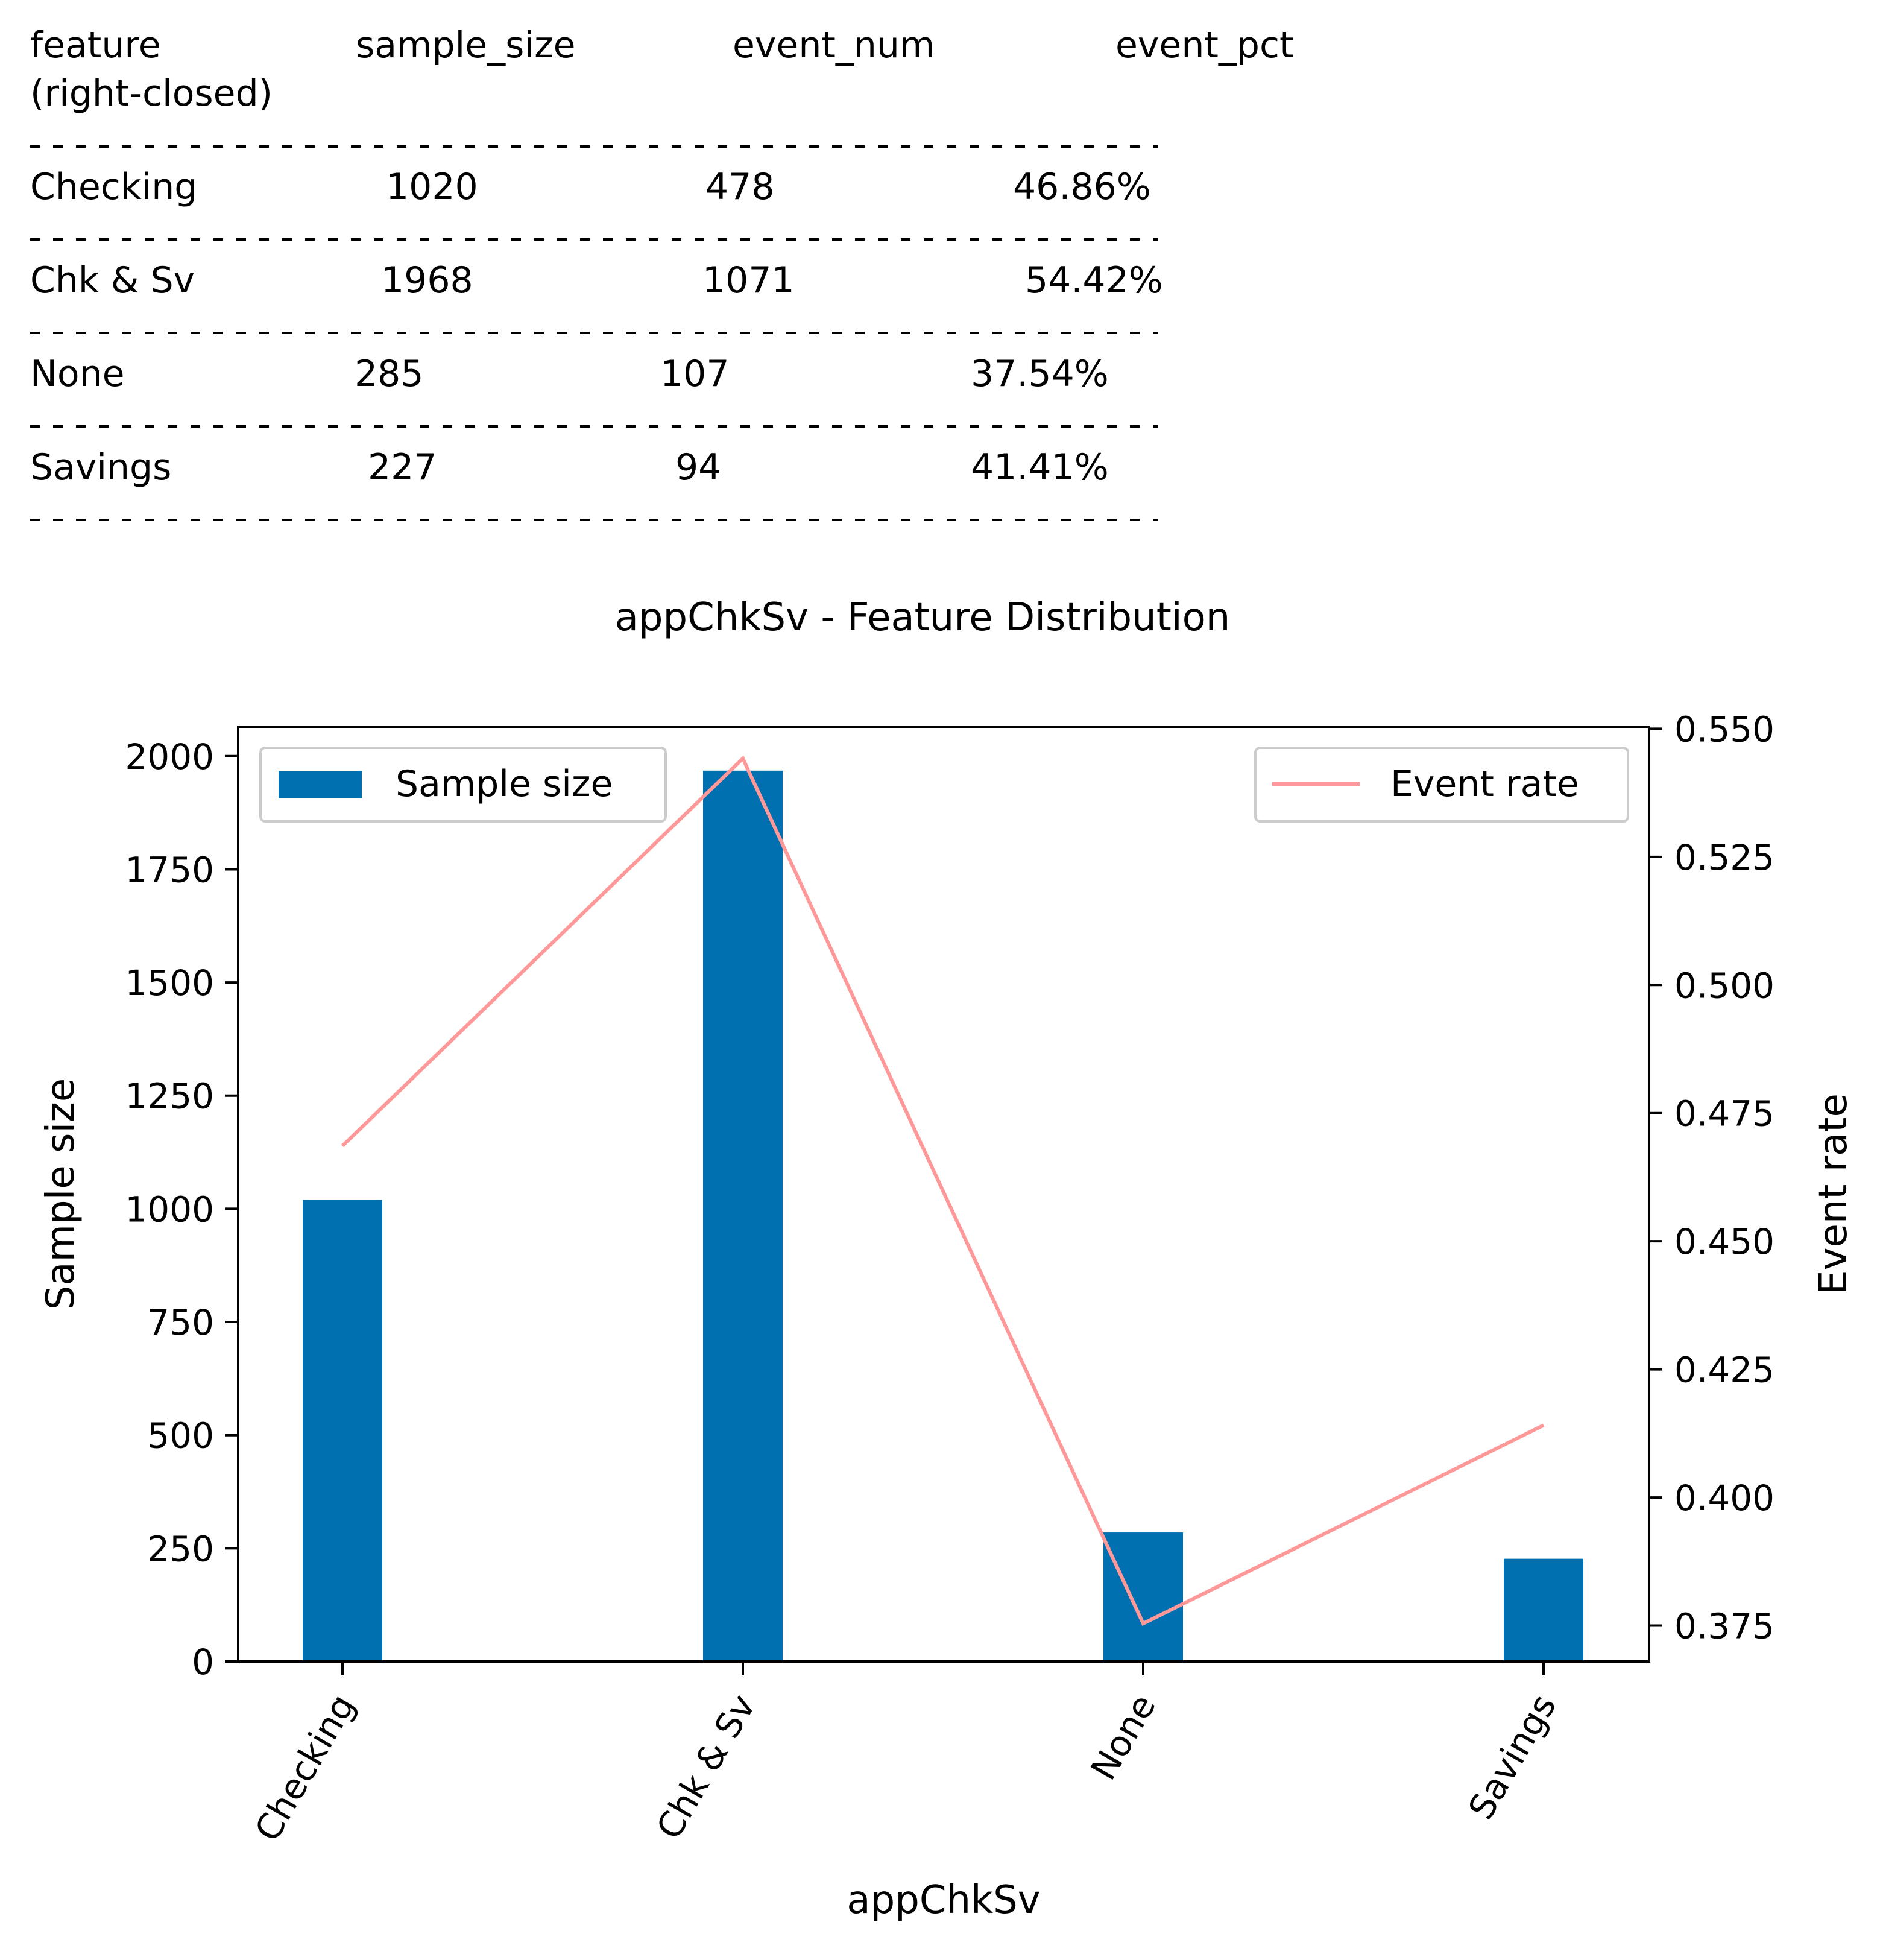 This screenshot has height=1960, width=1880. I want to click on table-header-event-pct: event_pct, so click(1204, 45).